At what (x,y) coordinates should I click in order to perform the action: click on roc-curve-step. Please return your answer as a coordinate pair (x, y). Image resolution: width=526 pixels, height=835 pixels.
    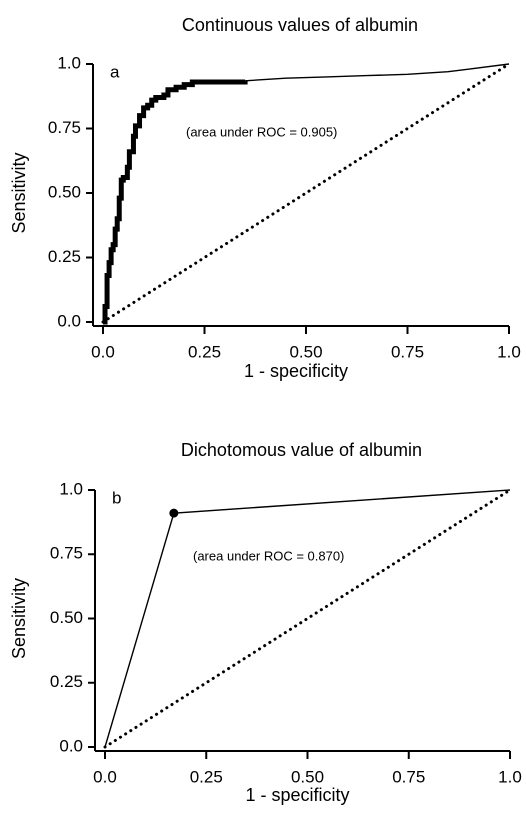
    Looking at the image, I should click on (175, 202).